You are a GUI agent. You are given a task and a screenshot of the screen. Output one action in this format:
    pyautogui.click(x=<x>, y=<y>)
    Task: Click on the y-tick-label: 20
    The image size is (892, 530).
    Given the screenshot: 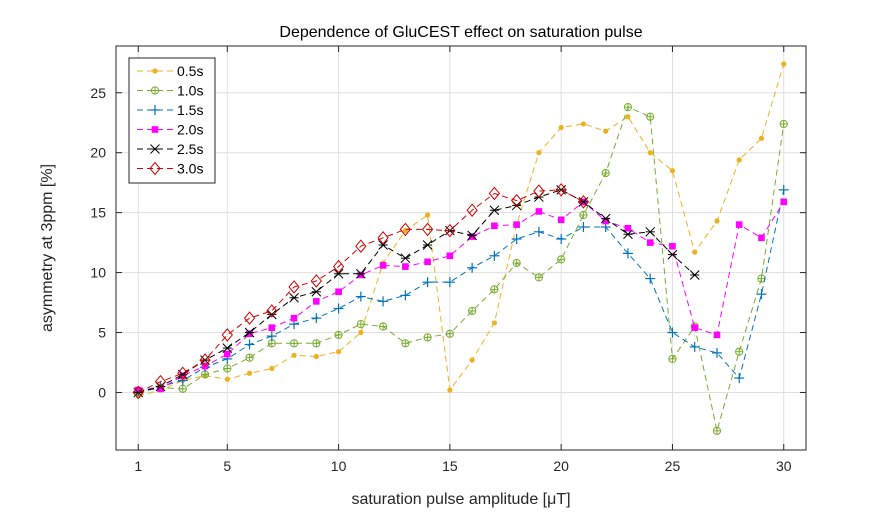 What is the action you would take?
    pyautogui.click(x=98, y=153)
    